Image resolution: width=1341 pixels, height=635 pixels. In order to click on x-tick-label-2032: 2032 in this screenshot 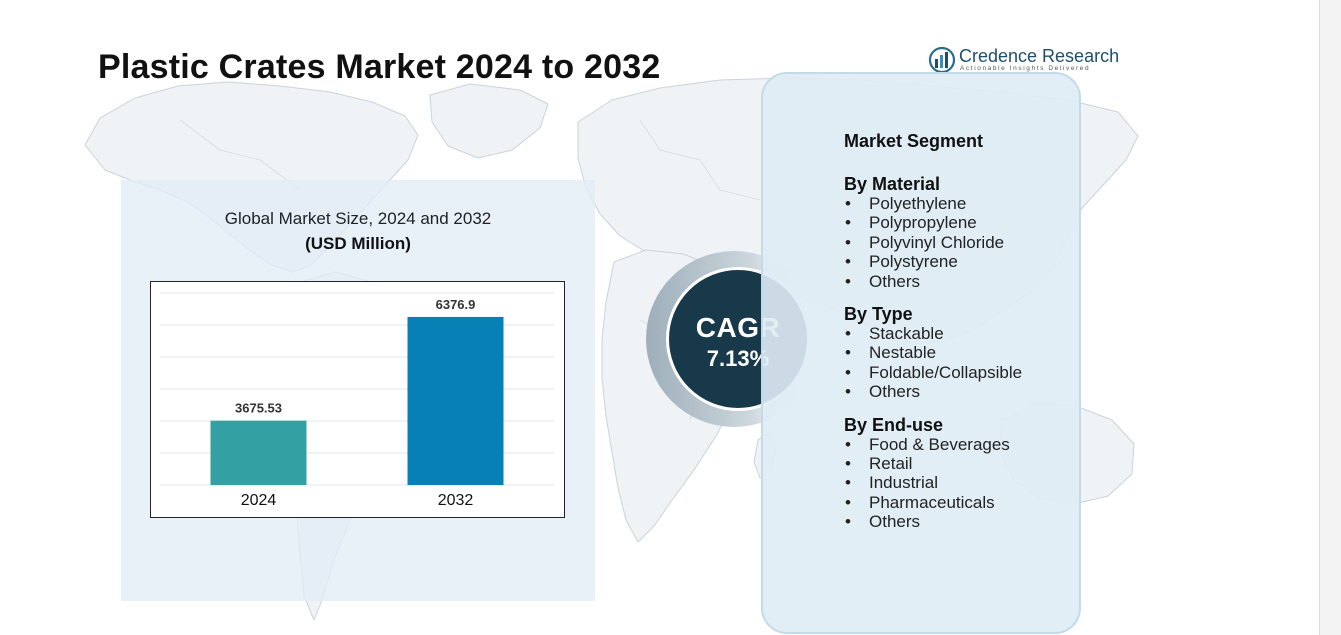, I will do `click(456, 500)`.